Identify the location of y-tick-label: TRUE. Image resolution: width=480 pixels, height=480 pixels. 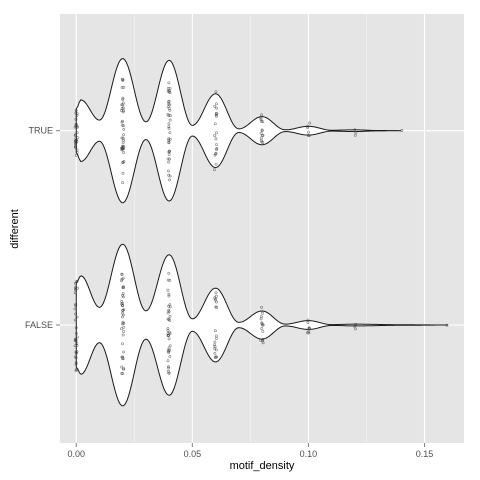
(41, 131).